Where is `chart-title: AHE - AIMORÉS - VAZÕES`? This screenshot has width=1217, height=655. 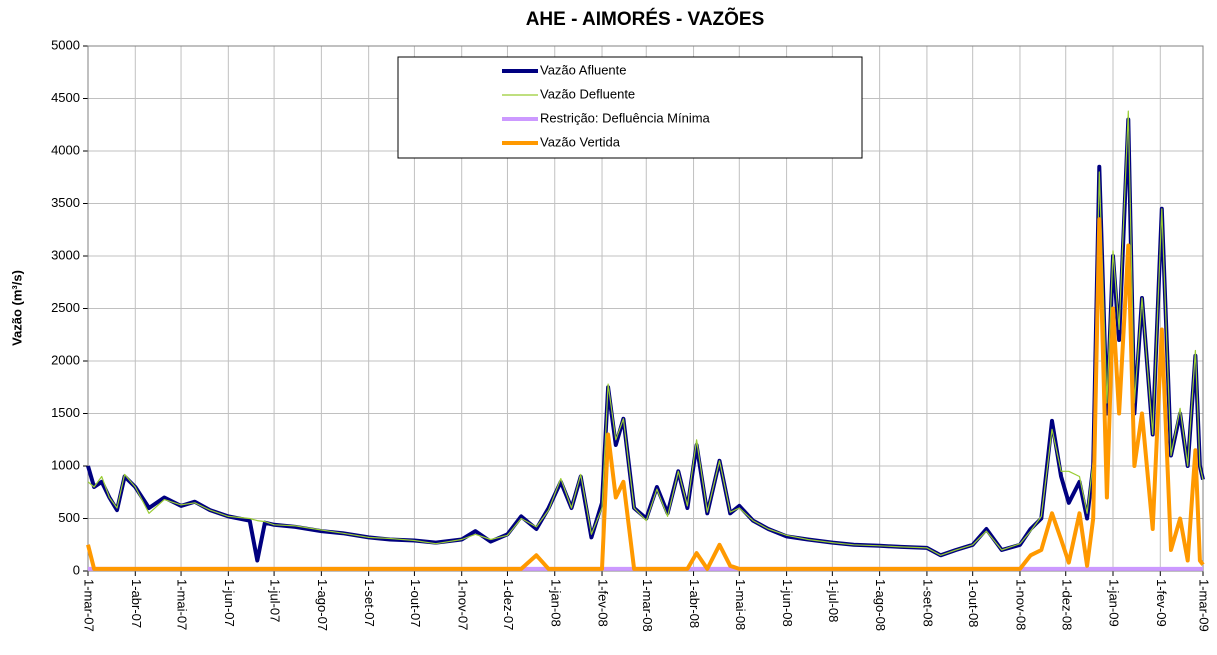 chart-title: AHE - AIMORÉS - VAZÕES is located at coordinates (645, 19).